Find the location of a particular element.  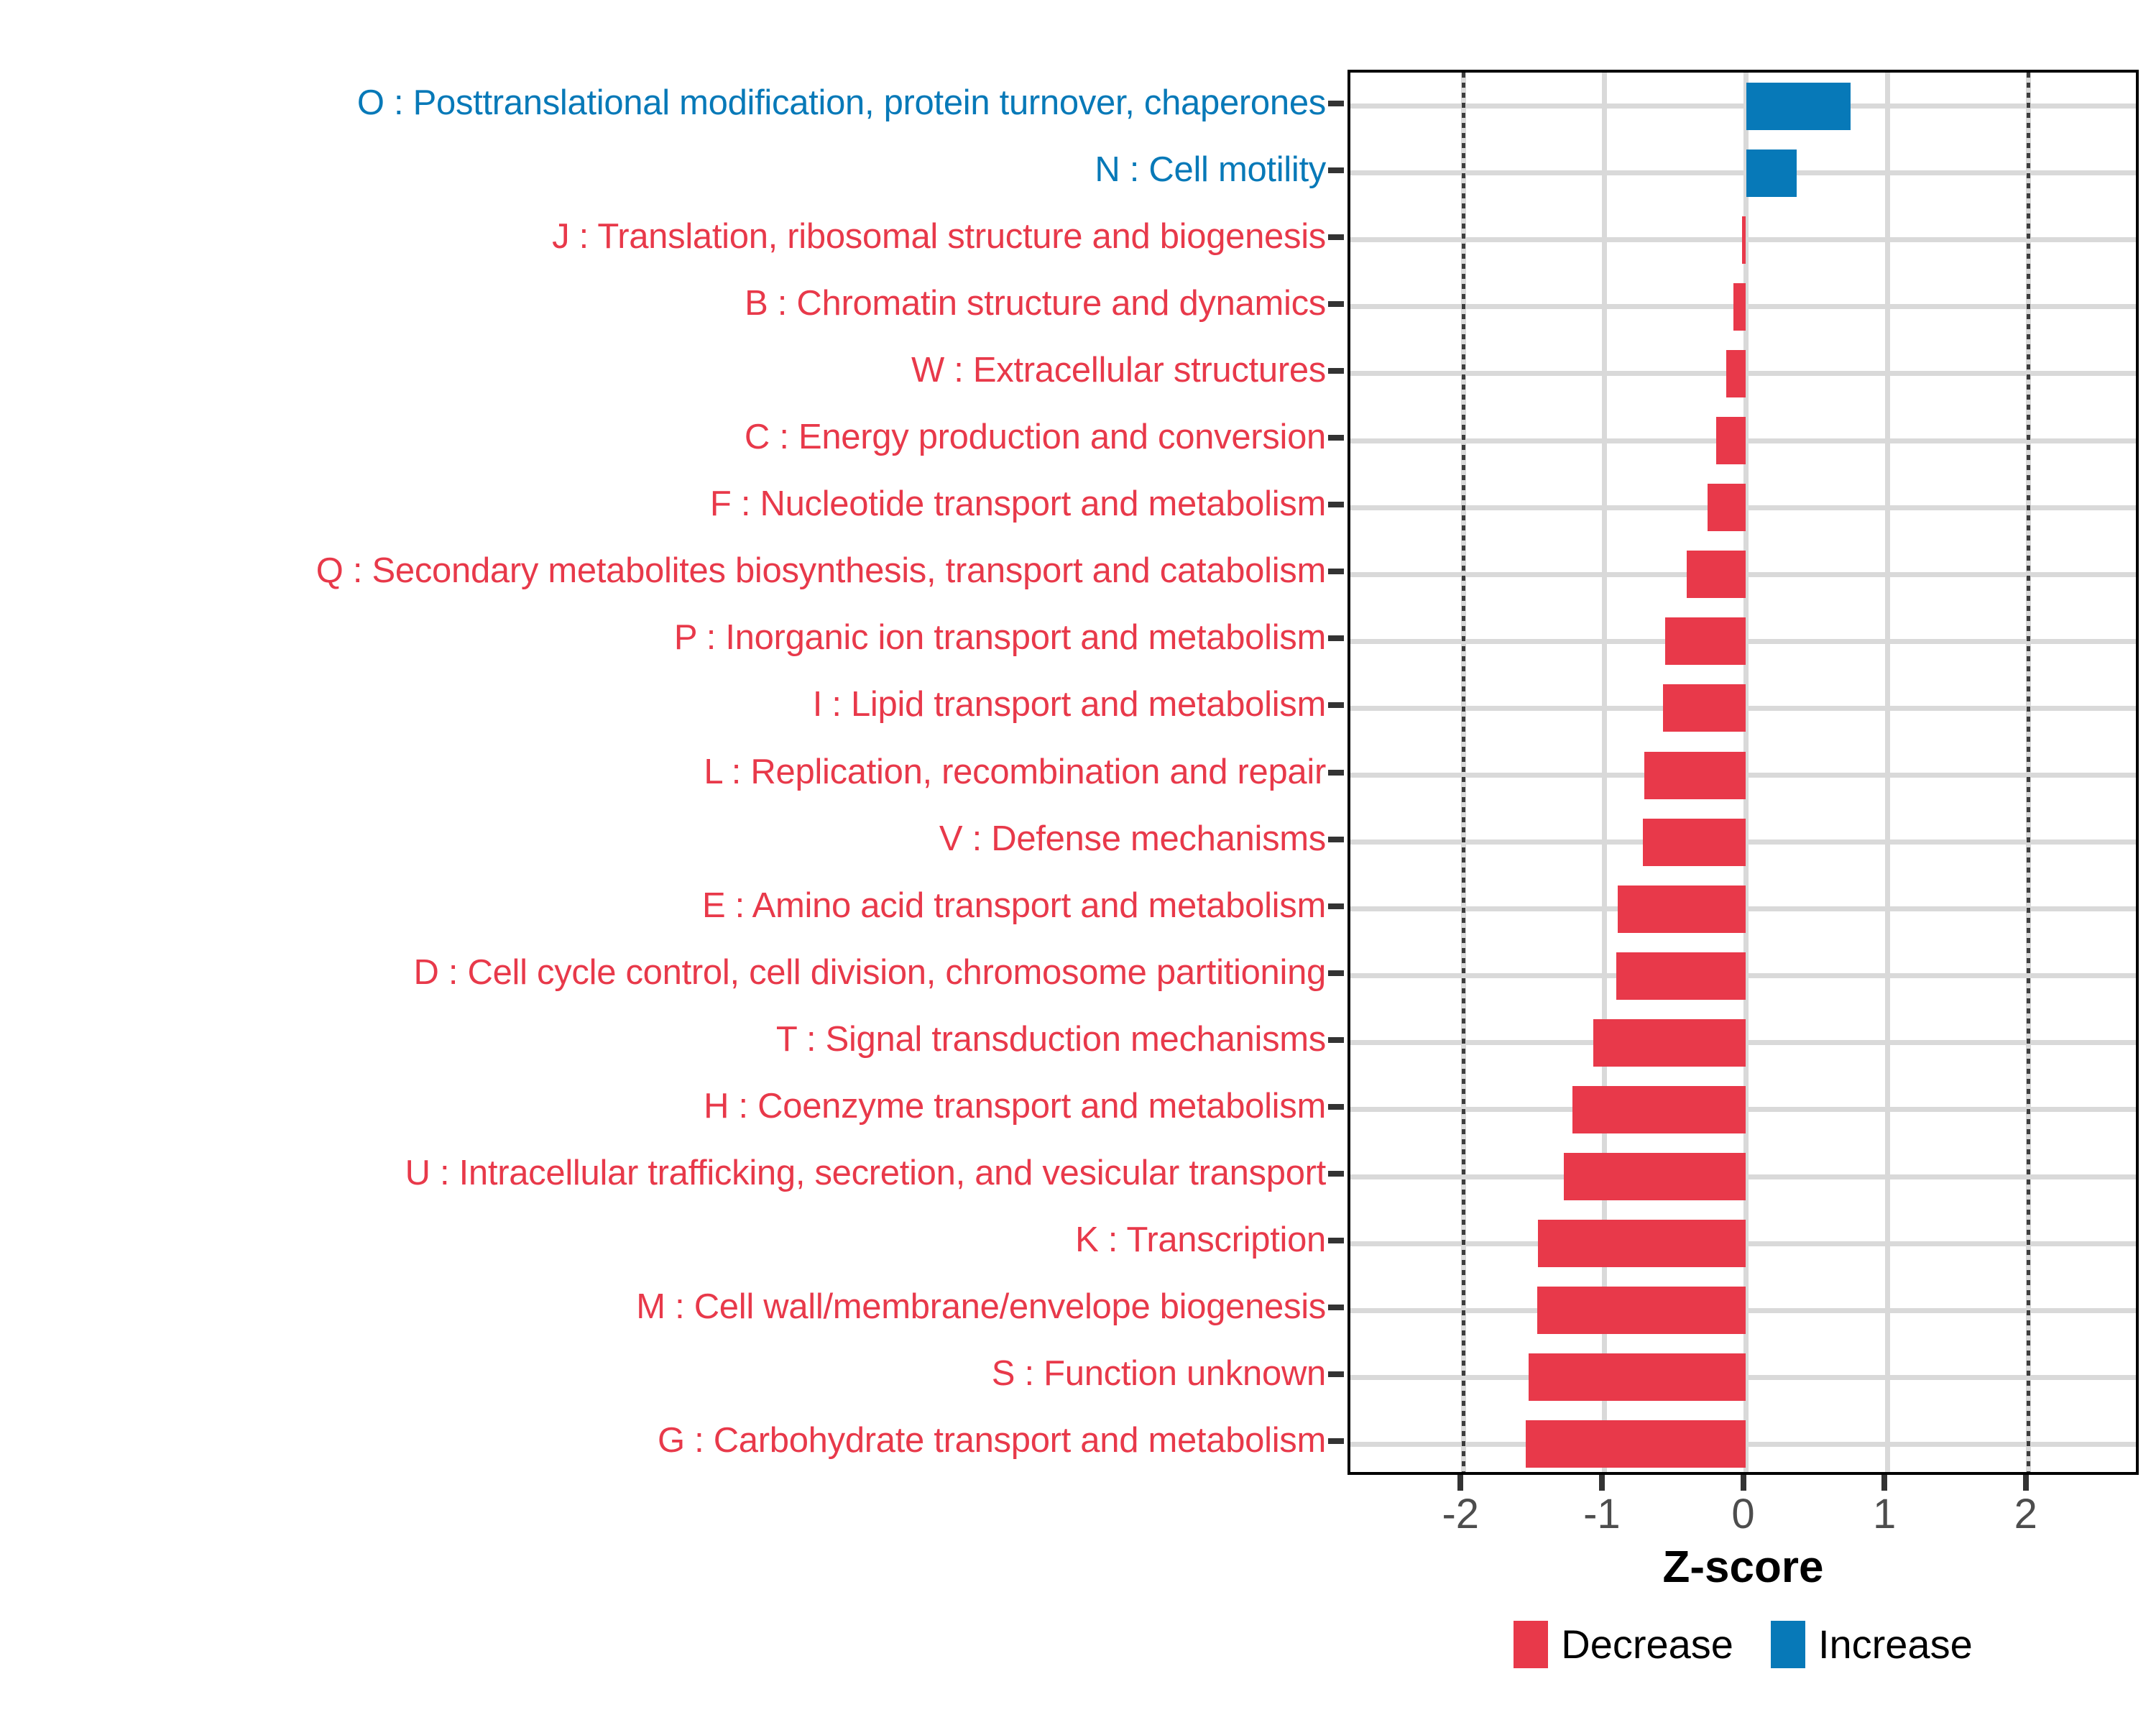

y-axis-label: B : Chromatin structure and dynamics is located at coordinates (1035, 303).